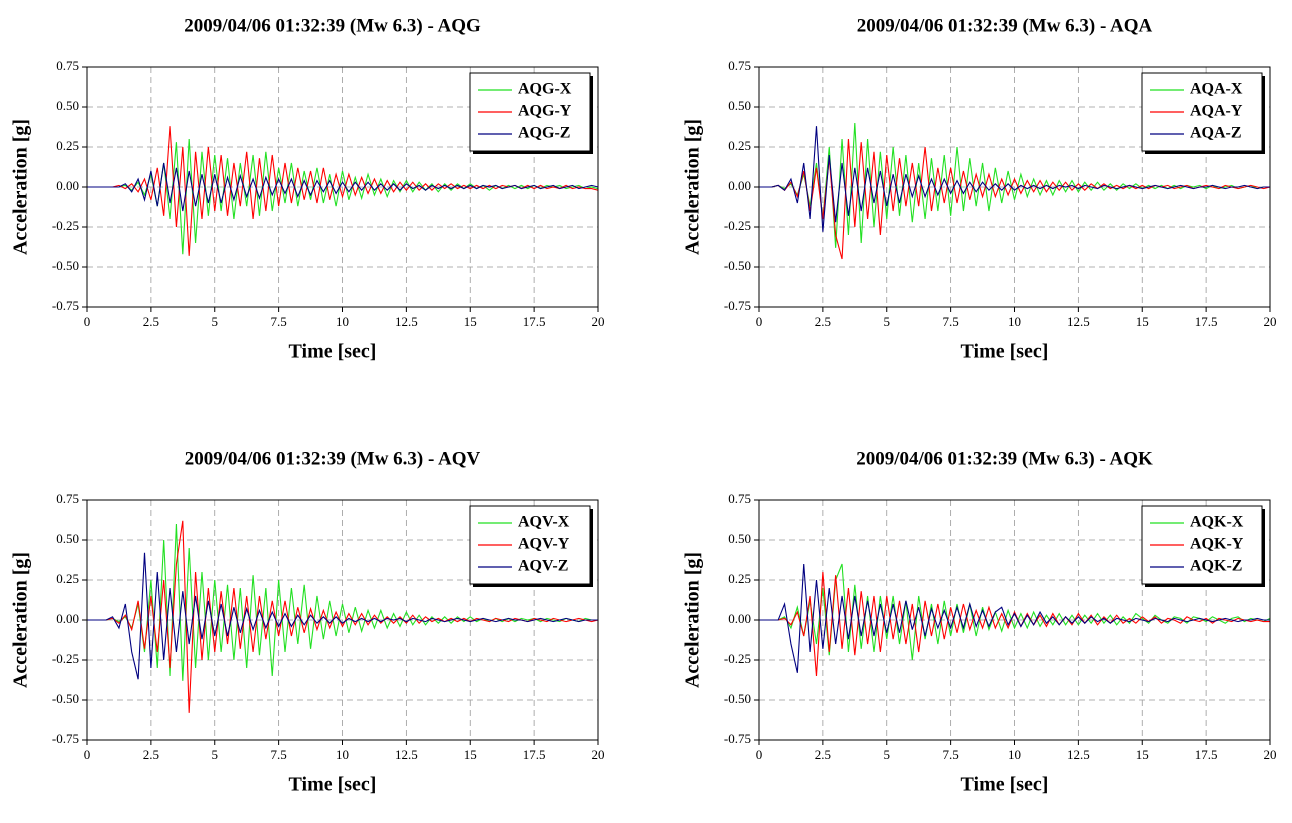 The width and height of the screenshot is (1292, 823). I want to click on legend-label: AQA-X, so click(1216, 89).